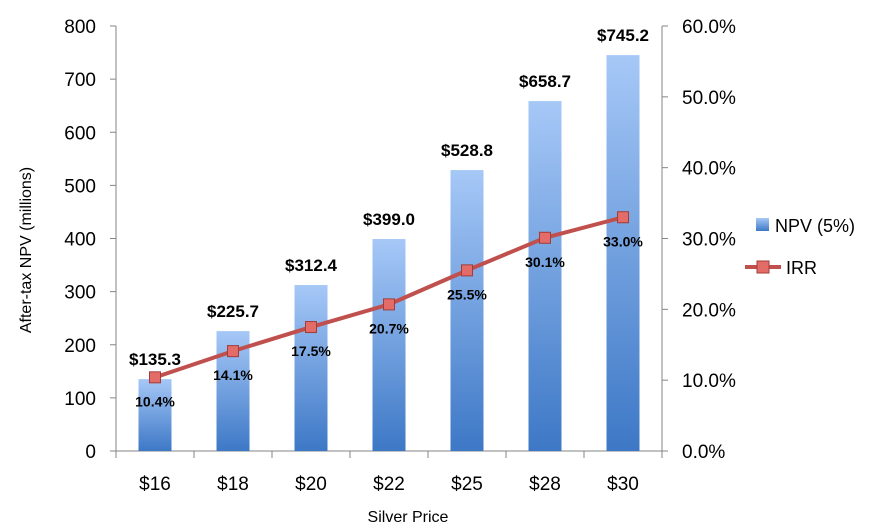 This screenshot has height=530, width=876. I want to click on irr-point-label: 20.7%, so click(389, 328).